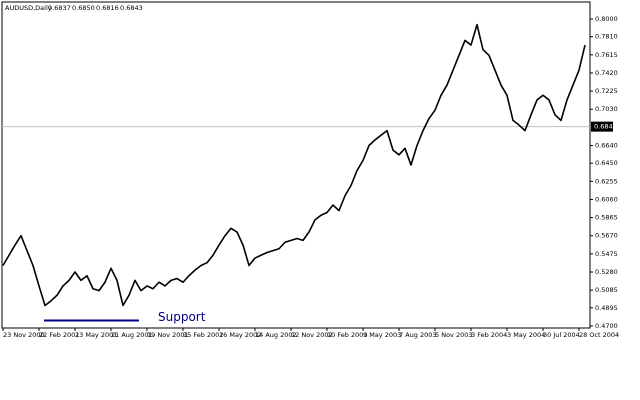 This screenshot has width=640, height=400. What do you see at coordinates (605, 127) in the screenshot?
I see `last-price-label: 0.6843` at bounding box center [605, 127].